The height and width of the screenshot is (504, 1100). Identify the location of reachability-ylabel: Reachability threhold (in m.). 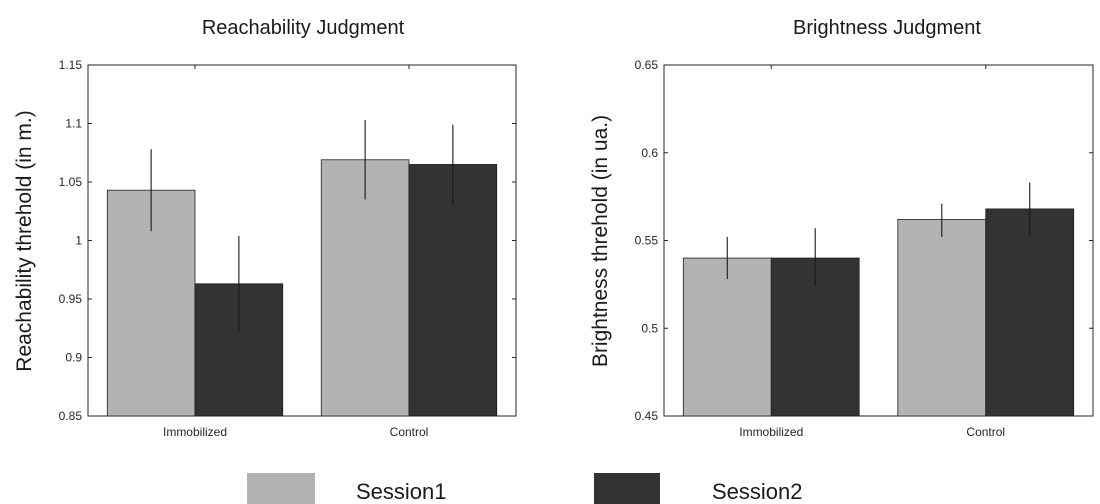
(24, 240).